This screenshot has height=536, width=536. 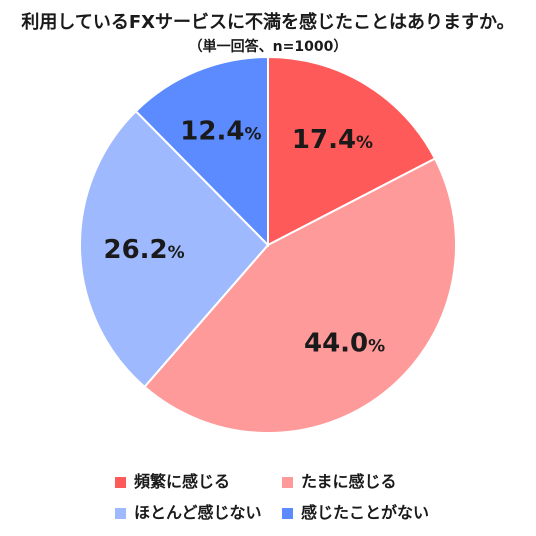 I want to click on chart-subtitle: （単一回答、n=1000）, so click(x=268, y=47).